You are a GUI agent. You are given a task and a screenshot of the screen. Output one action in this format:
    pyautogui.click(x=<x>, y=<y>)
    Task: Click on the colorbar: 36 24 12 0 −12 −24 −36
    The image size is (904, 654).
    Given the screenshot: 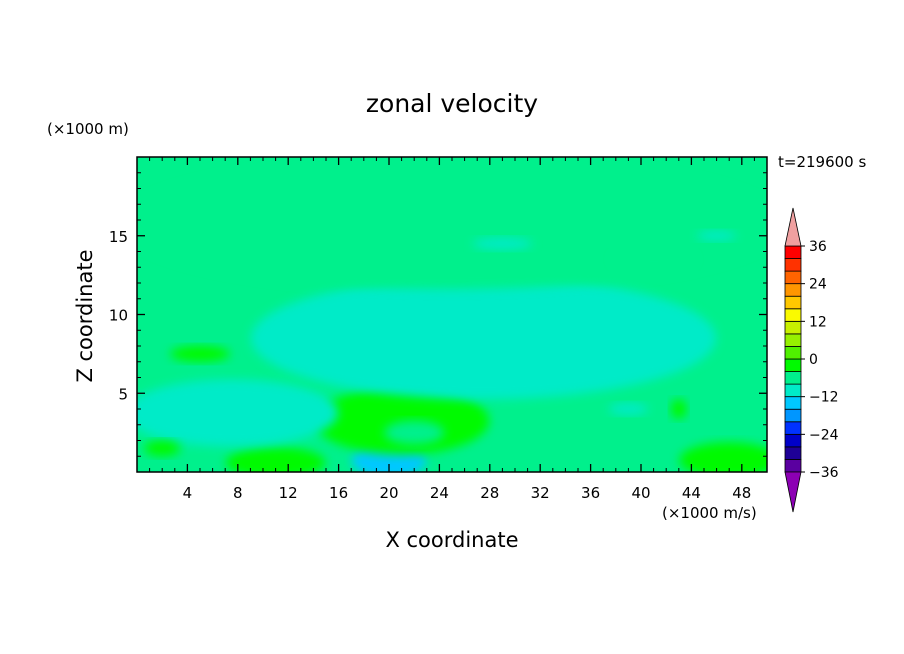 What is the action you would take?
    pyautogui.click(x=811, y=360)
    